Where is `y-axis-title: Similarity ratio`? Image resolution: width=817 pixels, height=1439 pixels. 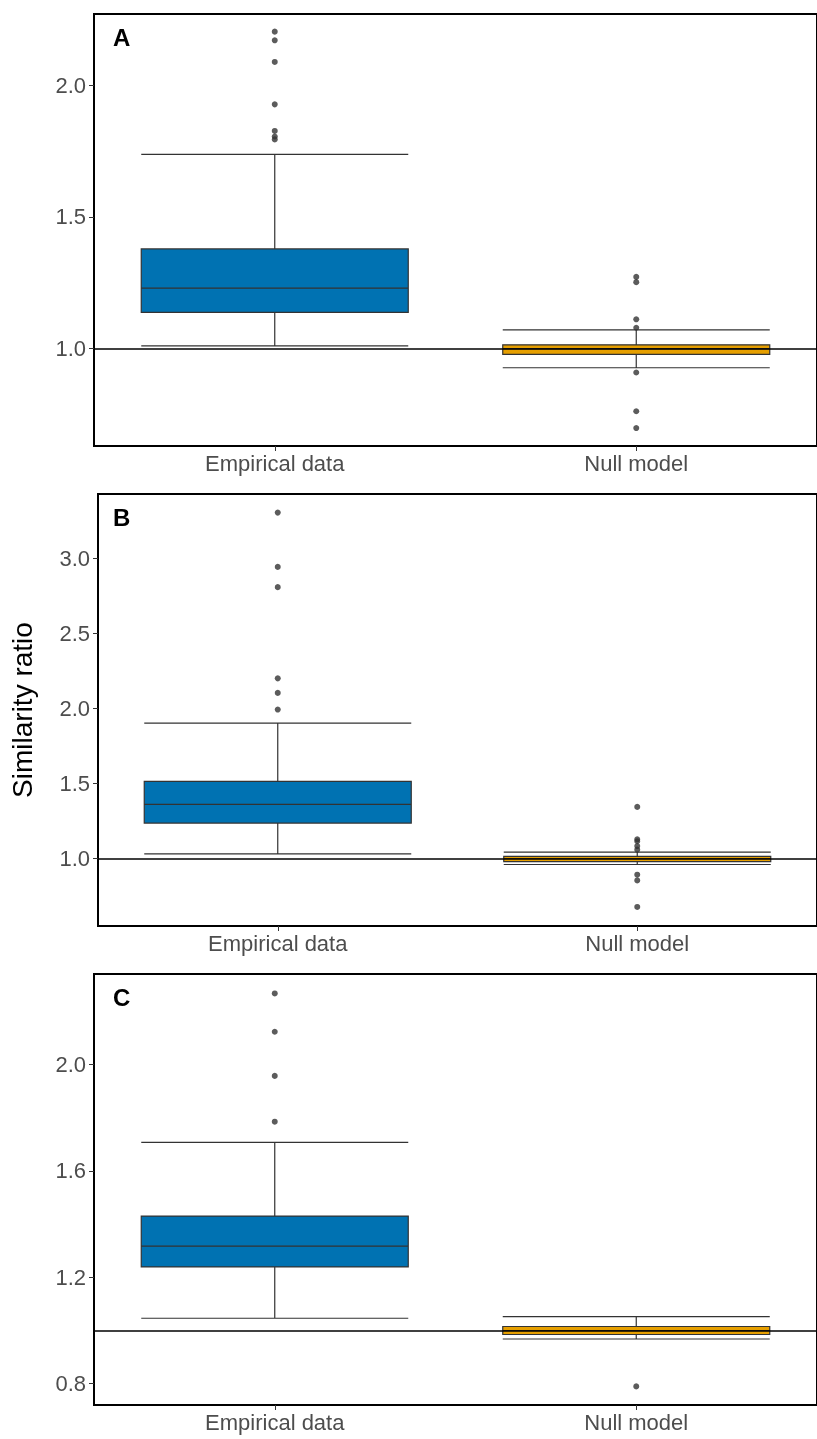 y-axis-title: Similarity ratio is located at coordinates (22, 710).